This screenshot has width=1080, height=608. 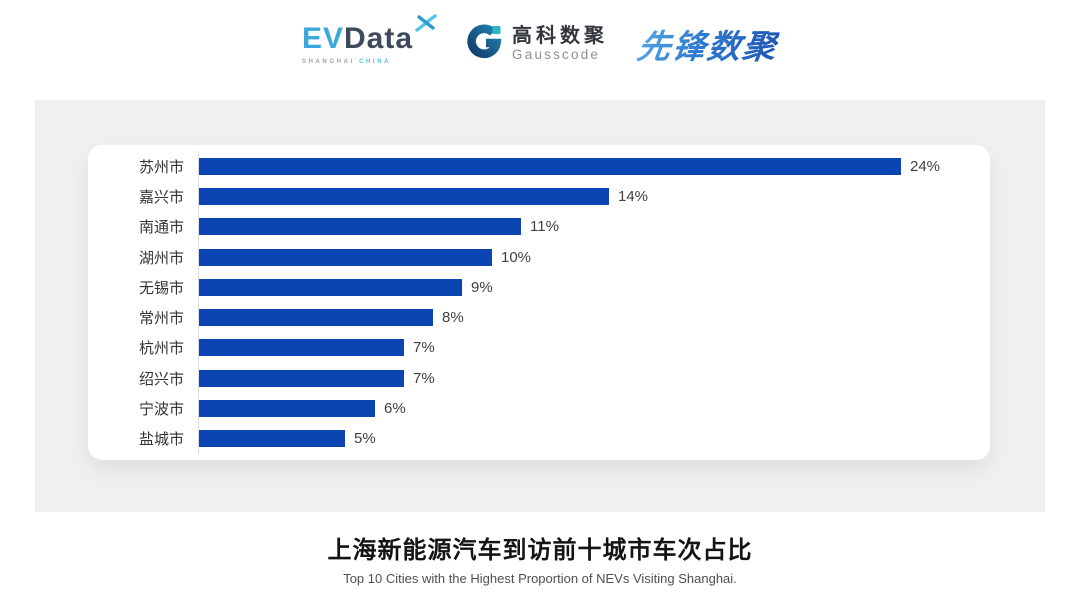 What do you see at coordinates (426, 24) in the screenshot?
I see `evdata-x-icon` at bounding box center [426, 24].